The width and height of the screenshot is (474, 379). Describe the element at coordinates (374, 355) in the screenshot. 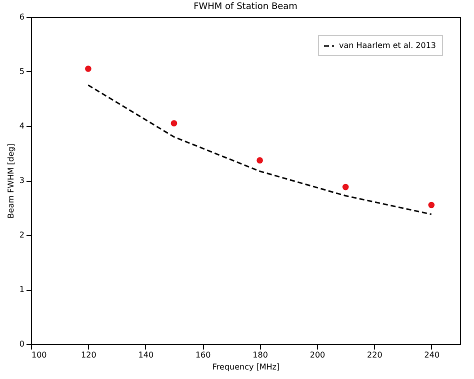

I see `x-tick-label: 220` at that location.